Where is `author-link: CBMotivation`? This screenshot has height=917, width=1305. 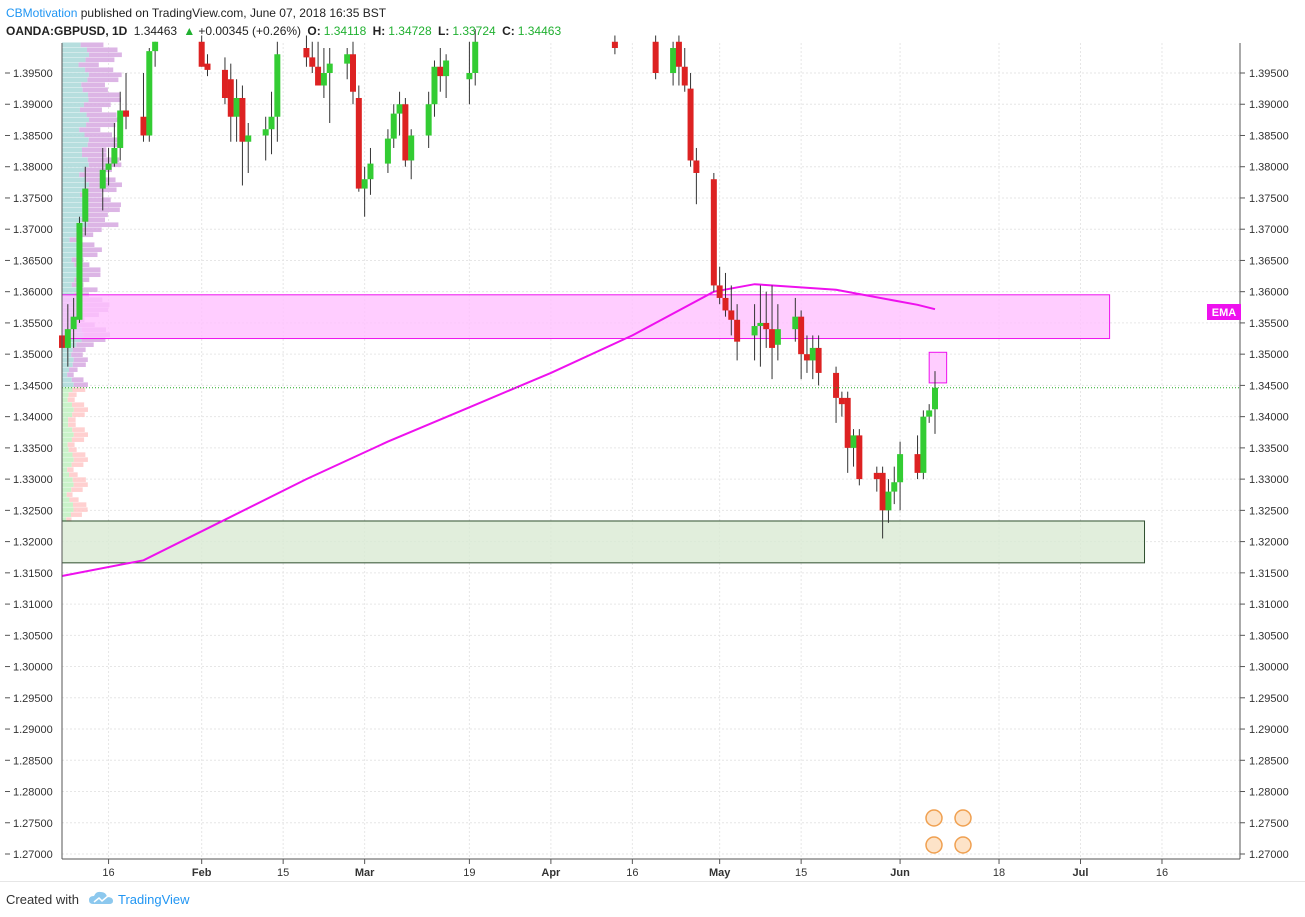
author-link: CBMotivation is located at coordinates (42, 13).